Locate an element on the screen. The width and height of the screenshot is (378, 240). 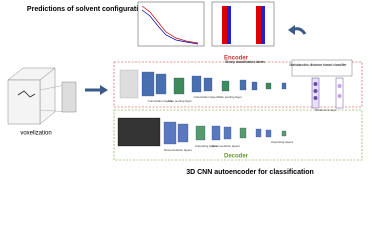
decoder-title: Decoder is located at coordinates (236, 157).